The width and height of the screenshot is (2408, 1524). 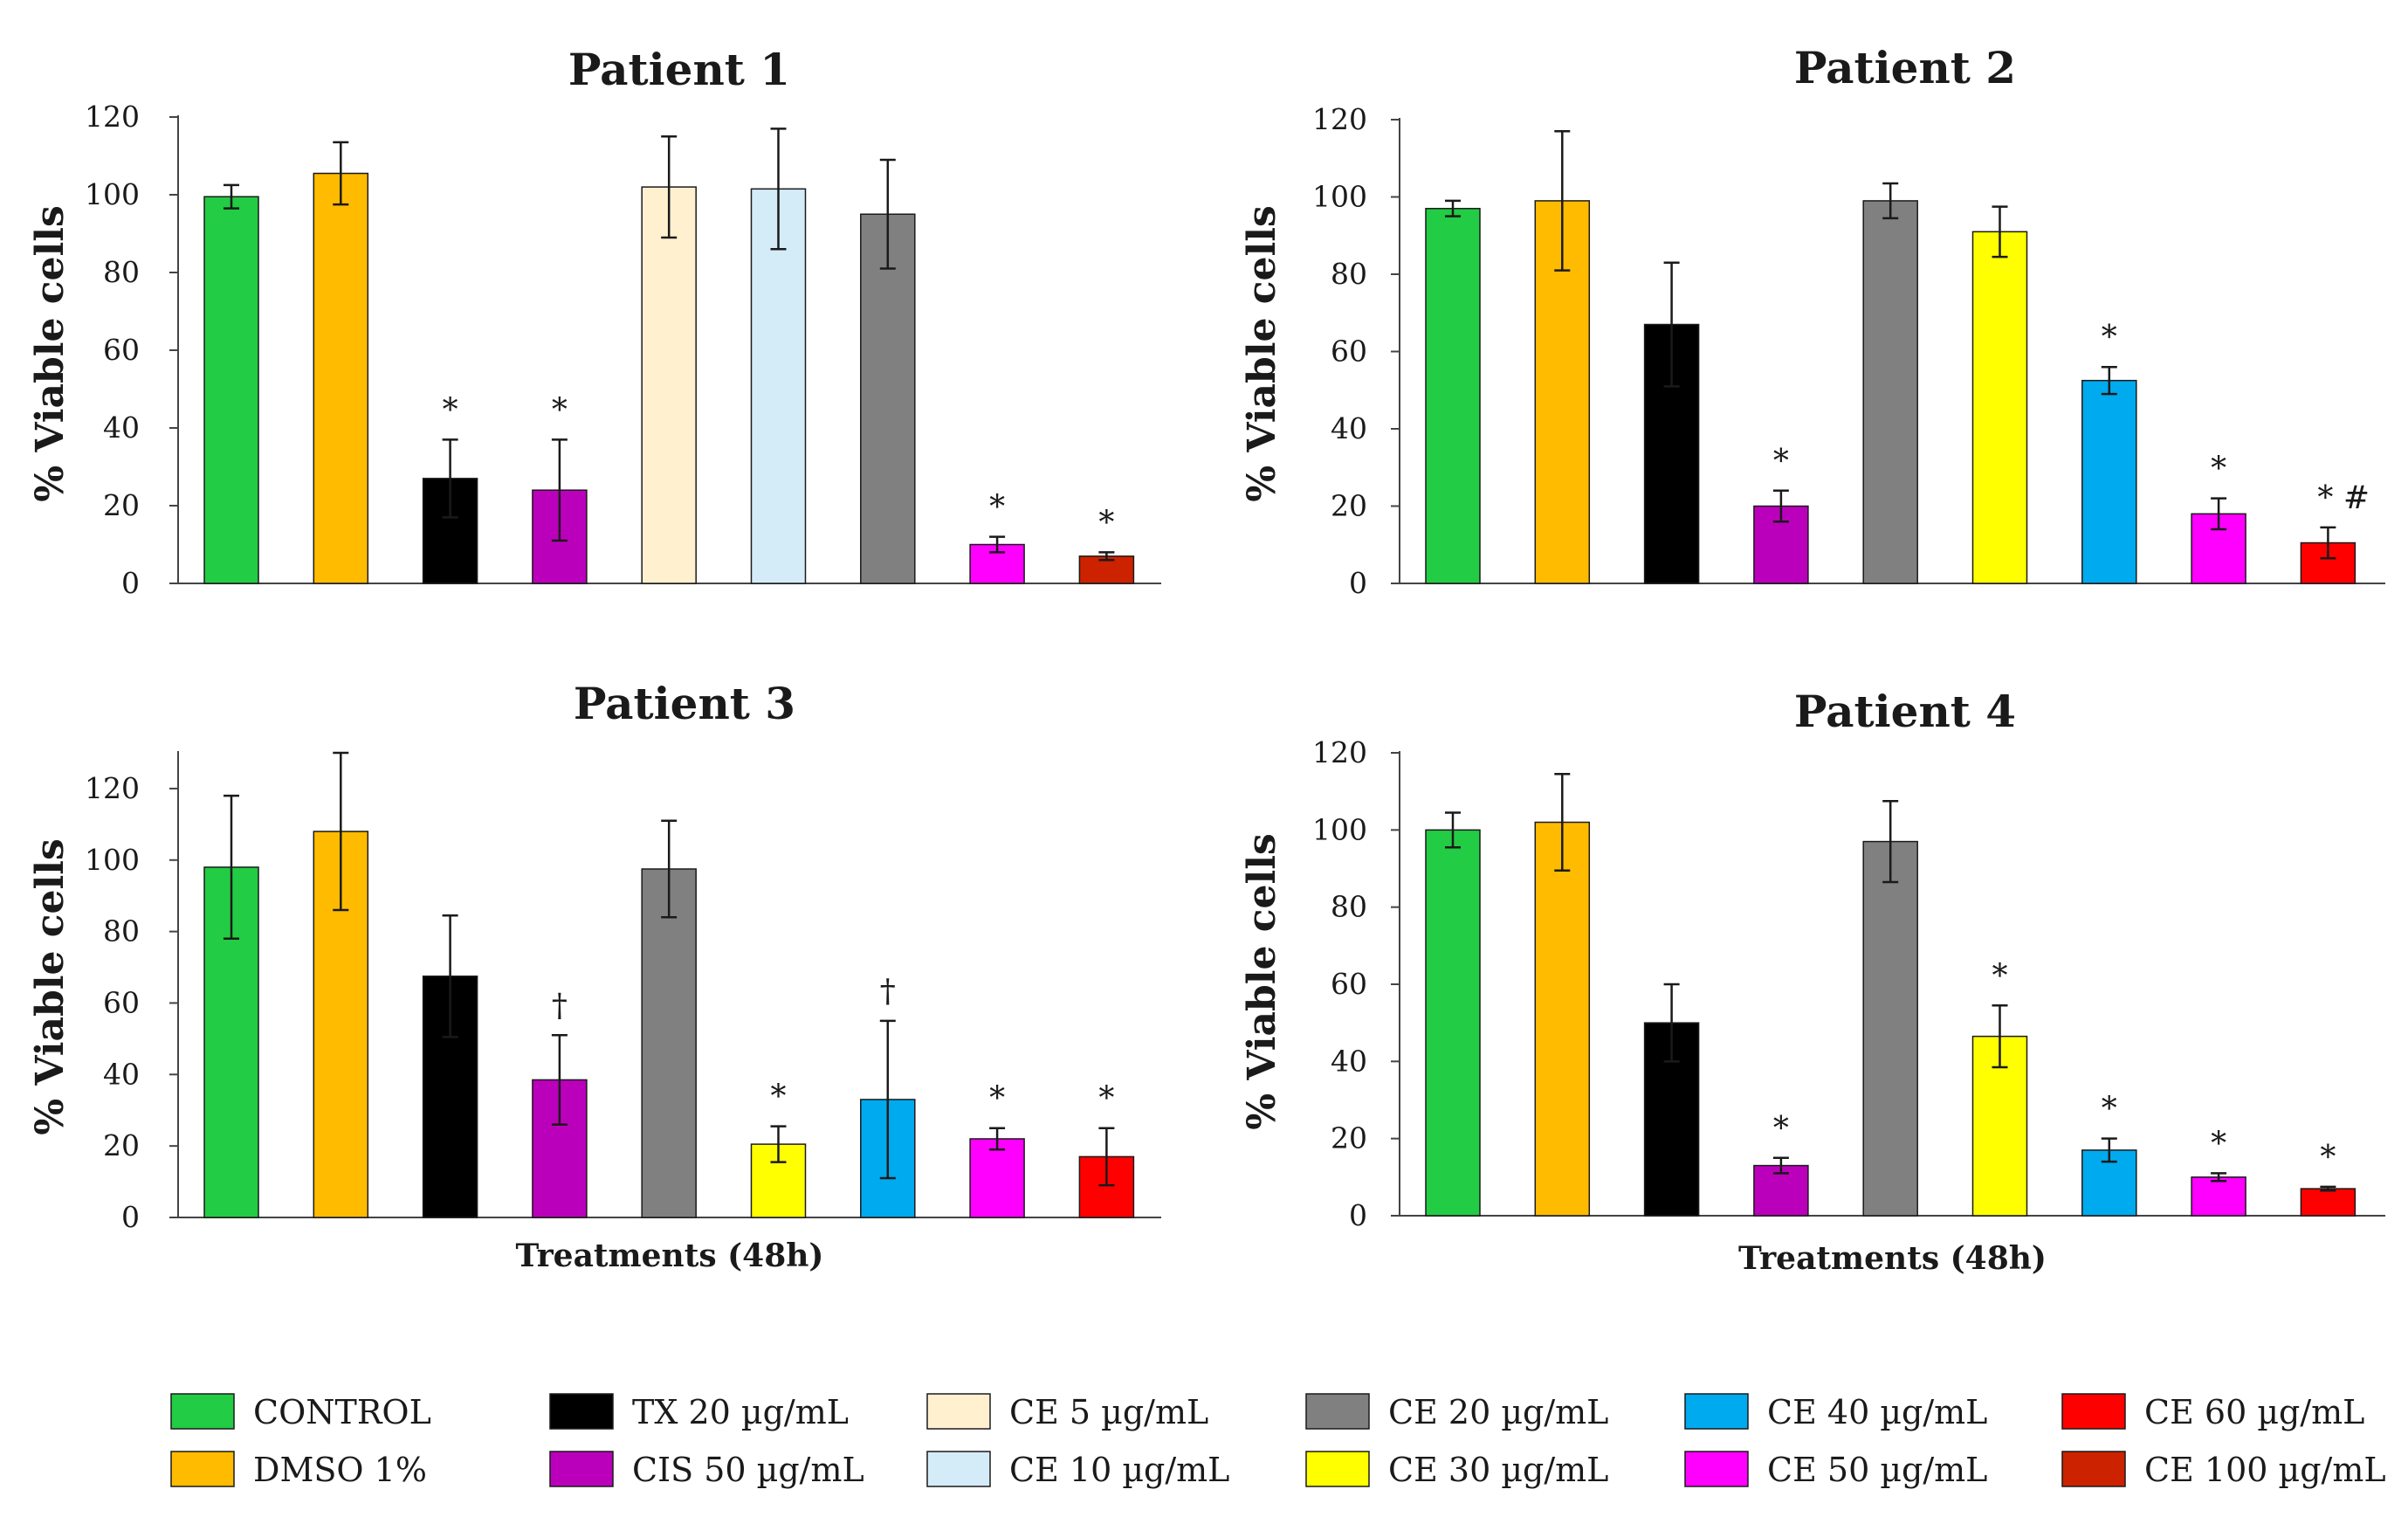 I want to click on legend-swatch-ce30, so click(x=1337, y=1469).